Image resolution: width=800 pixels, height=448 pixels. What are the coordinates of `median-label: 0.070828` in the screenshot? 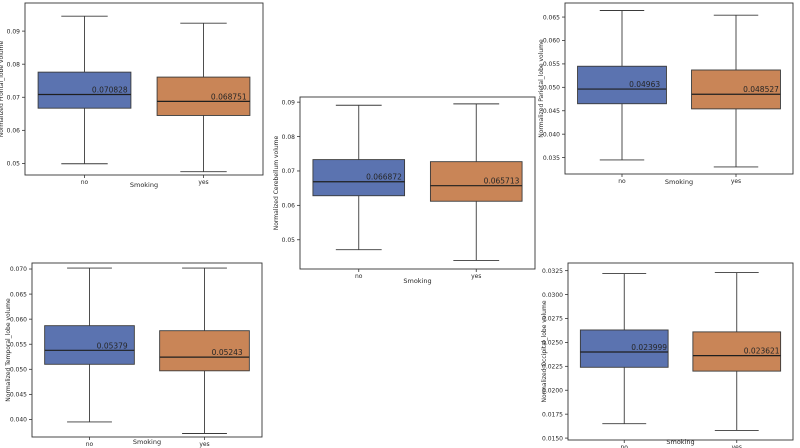 It's located at (110, 90).